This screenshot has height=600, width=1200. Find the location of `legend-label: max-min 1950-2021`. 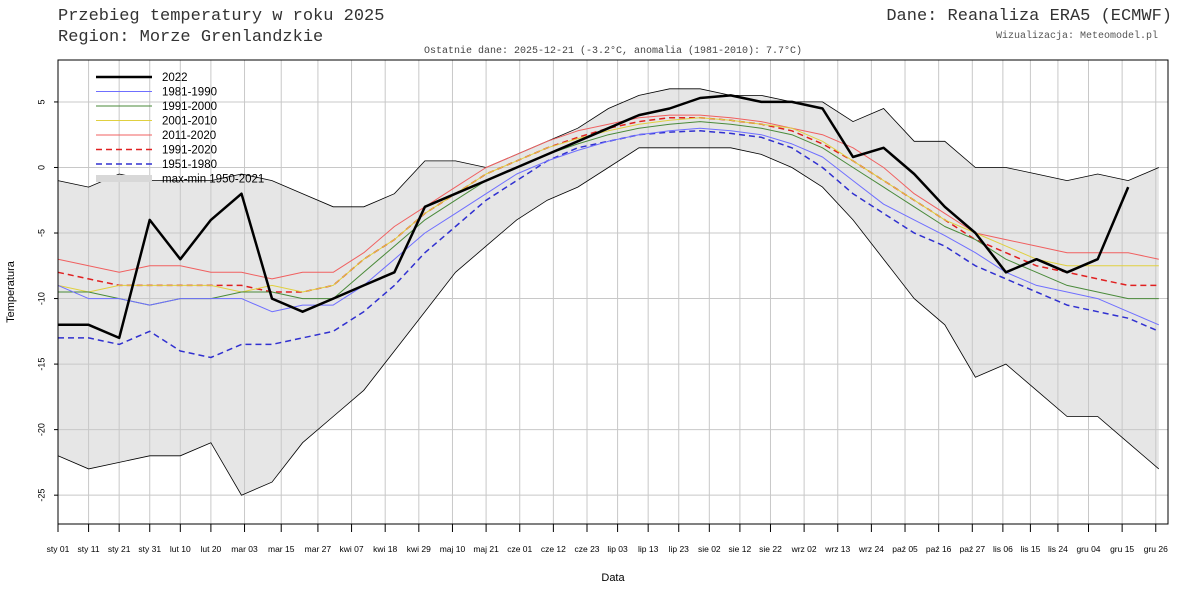

legend-label: max-min 1950-2021 is located at coordinates (213, 180).